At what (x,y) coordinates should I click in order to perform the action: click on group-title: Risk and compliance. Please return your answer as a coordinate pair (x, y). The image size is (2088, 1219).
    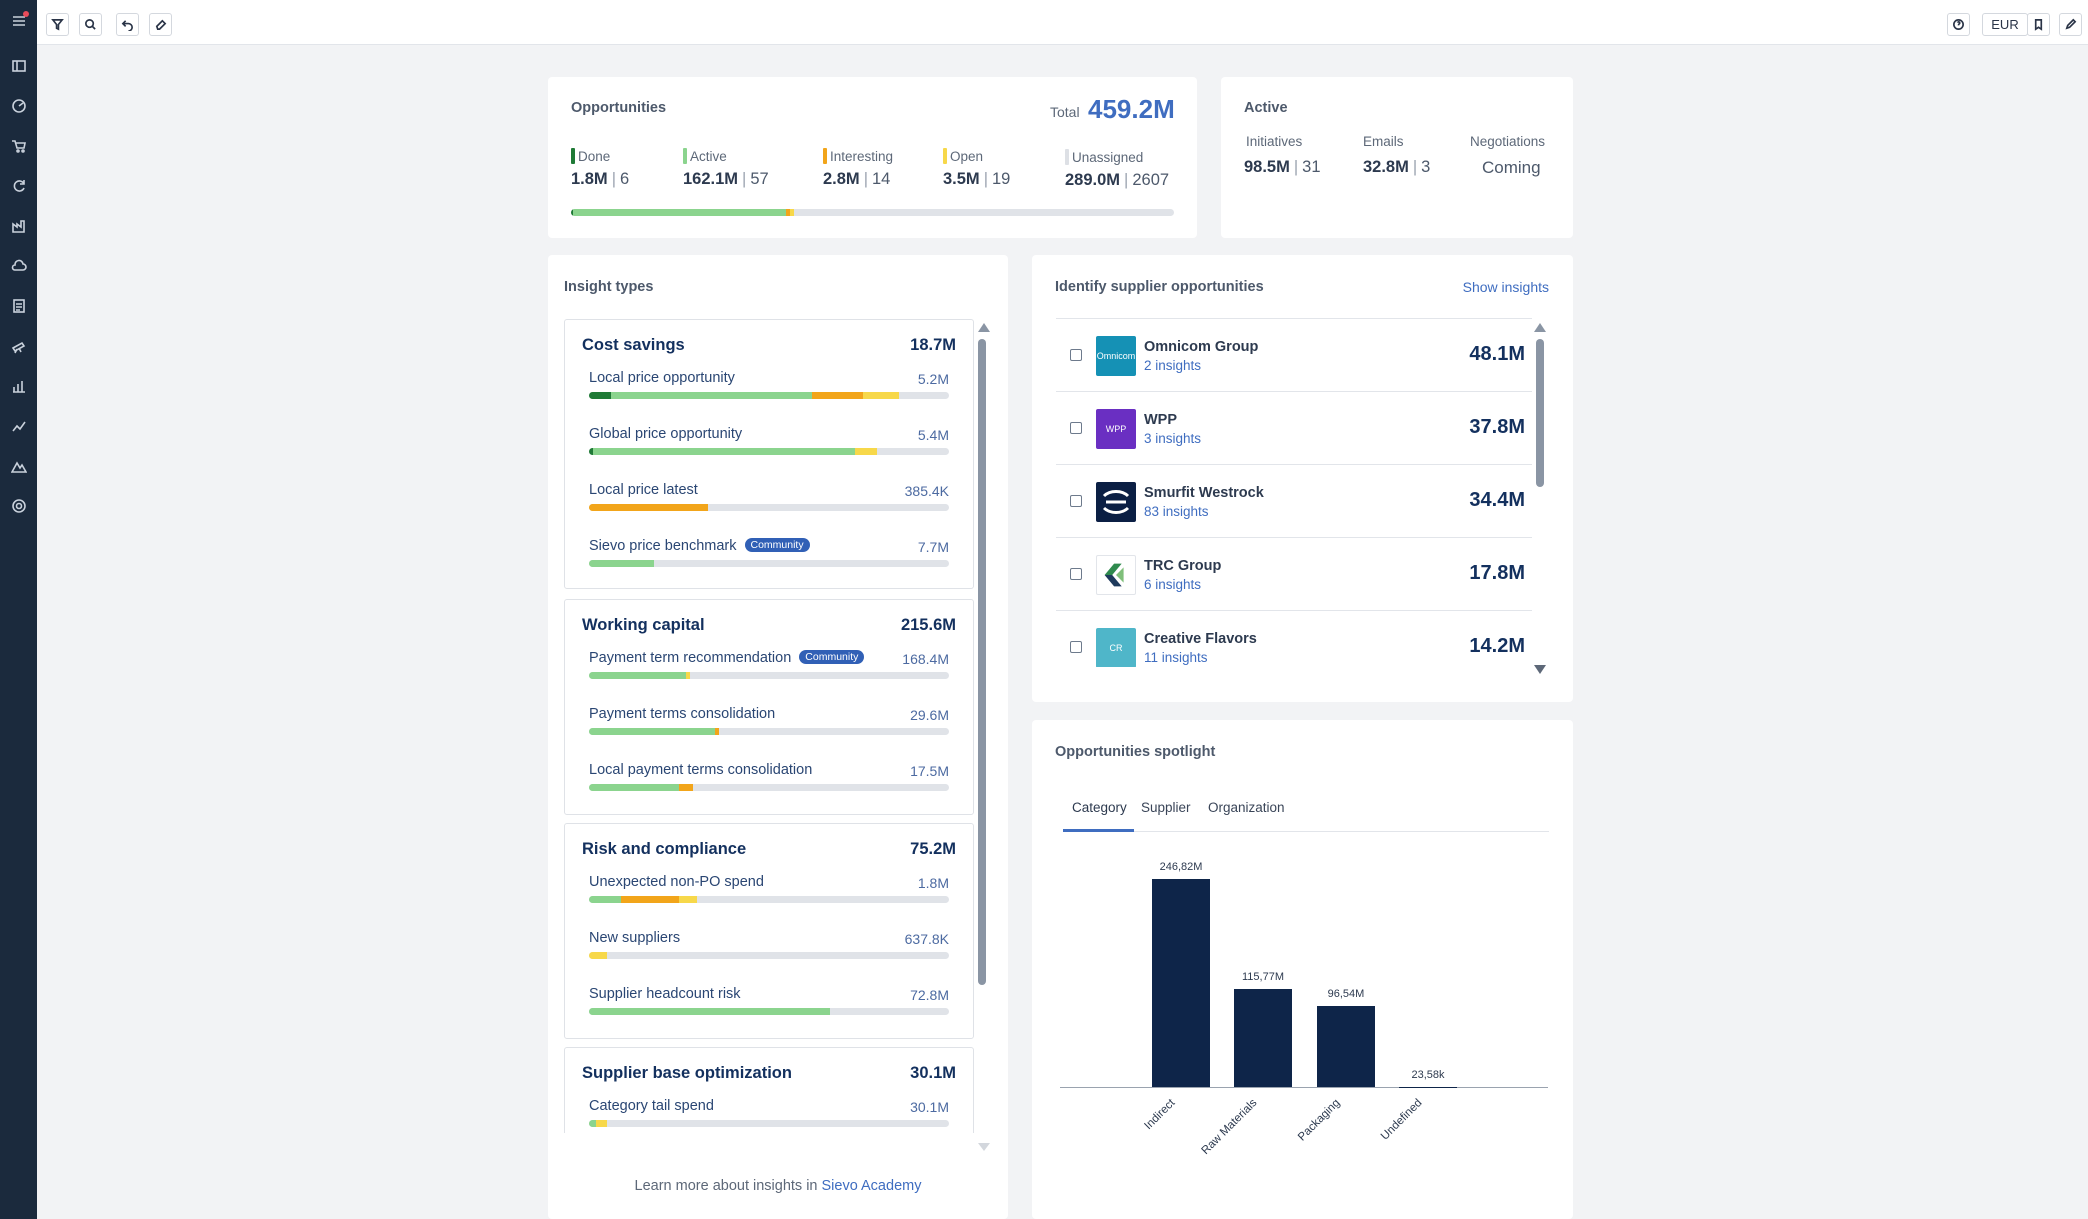
    Looking at the image, I should click on (664, 849).